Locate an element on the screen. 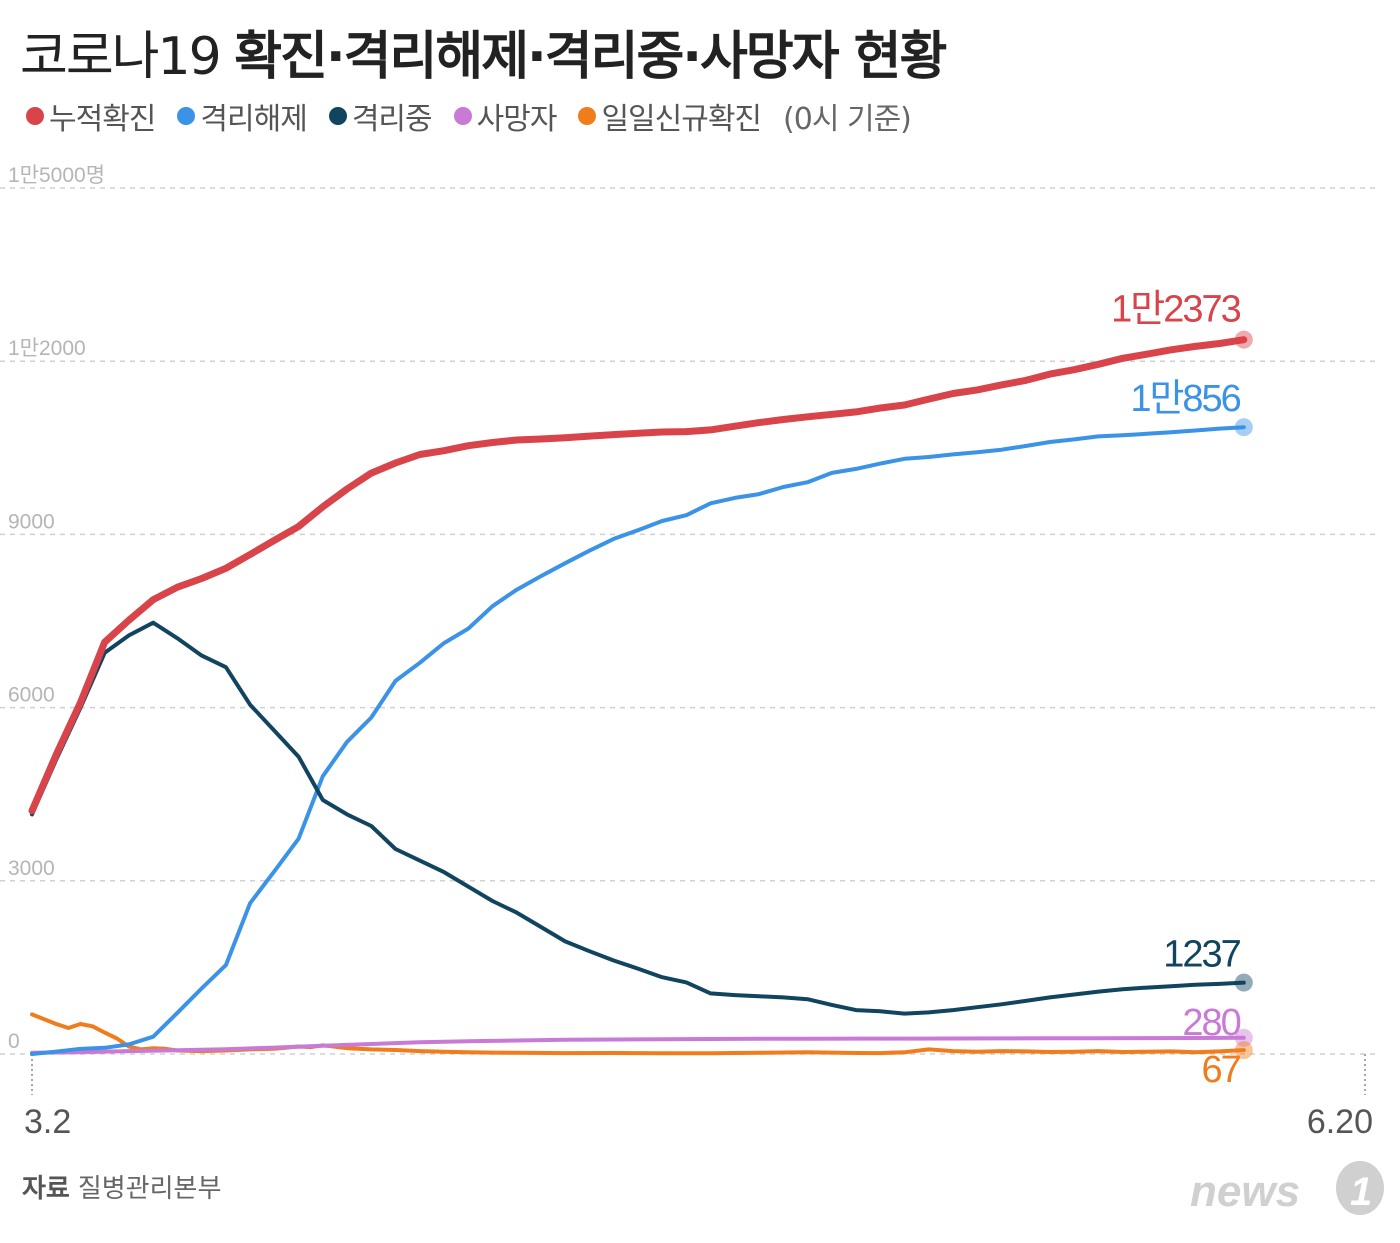 The width and height of the screenshot is (1400, 1243). x-tick-label-start: 3.2 is located at coordinates (47, 1122).